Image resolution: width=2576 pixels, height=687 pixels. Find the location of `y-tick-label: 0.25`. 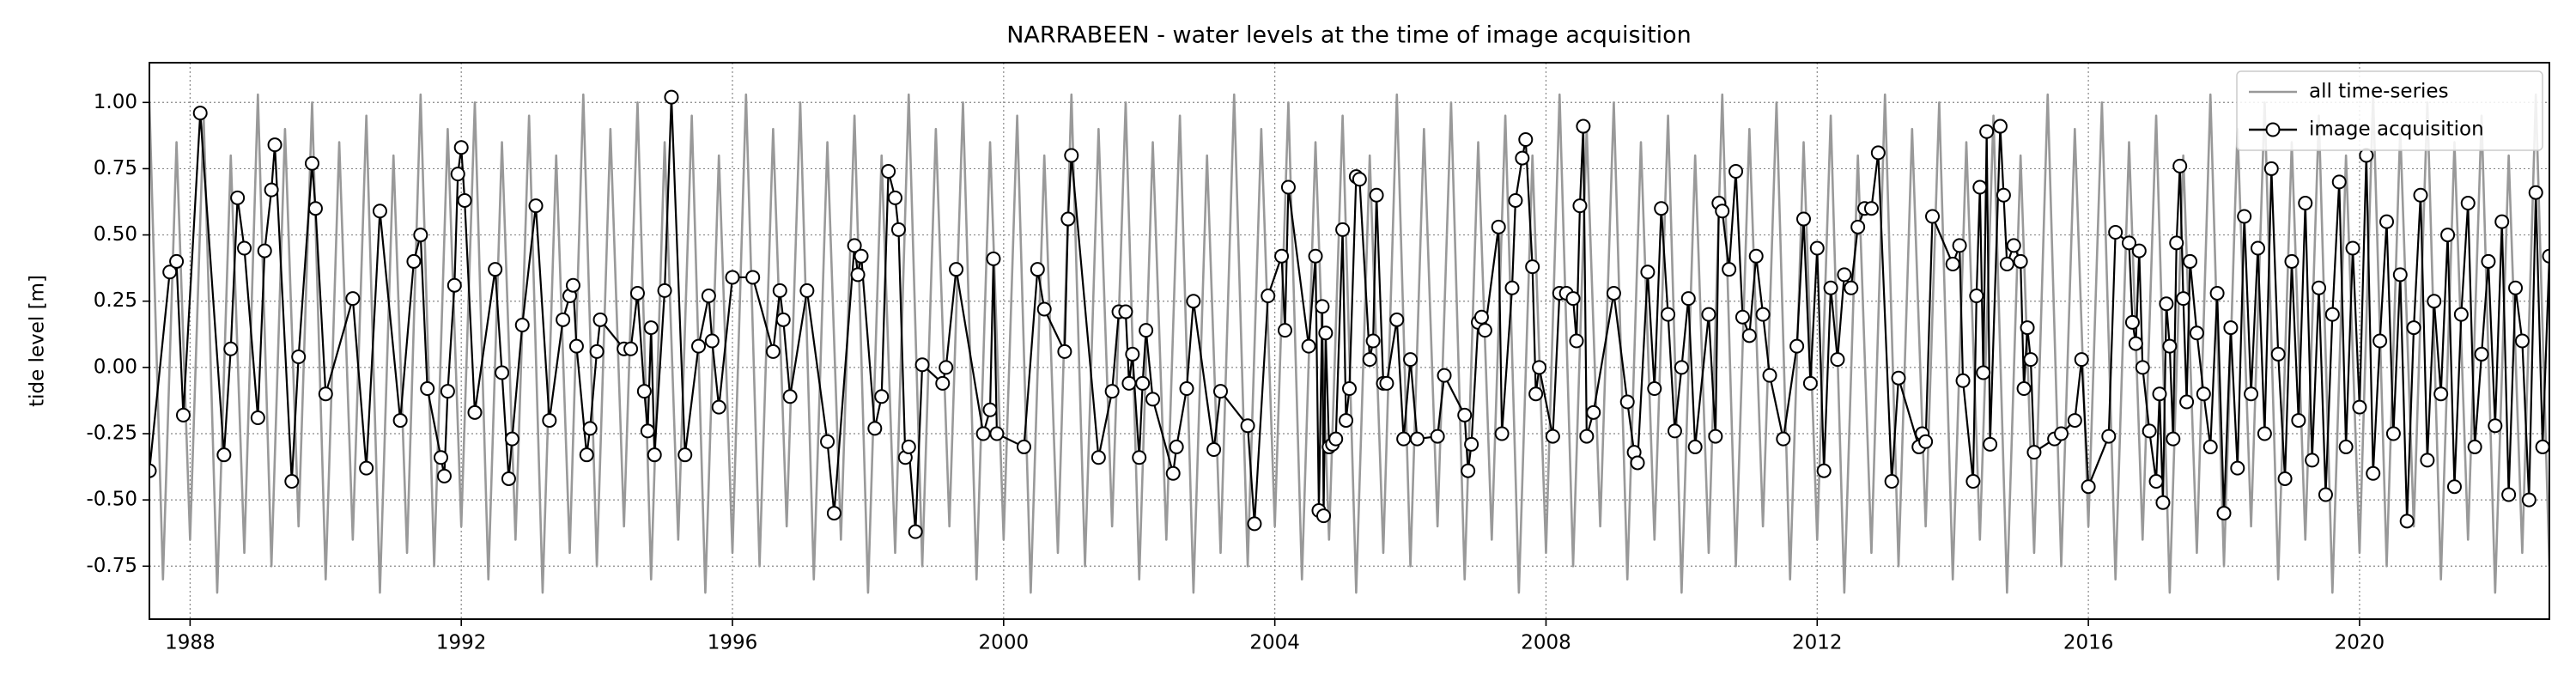

y-tick-label: 0.25 is located at coordinates (116, 300).